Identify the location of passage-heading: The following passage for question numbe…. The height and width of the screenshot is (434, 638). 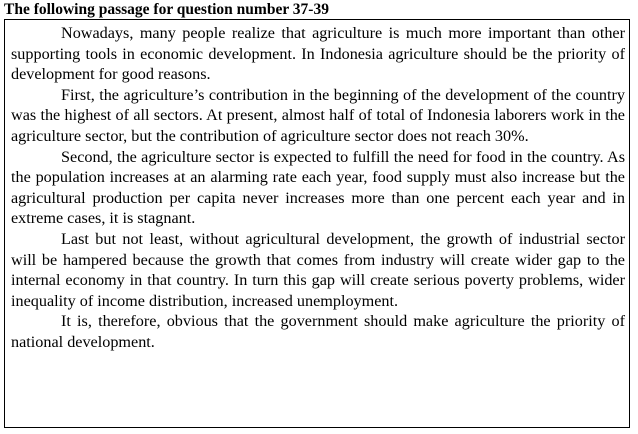
(166, 9).